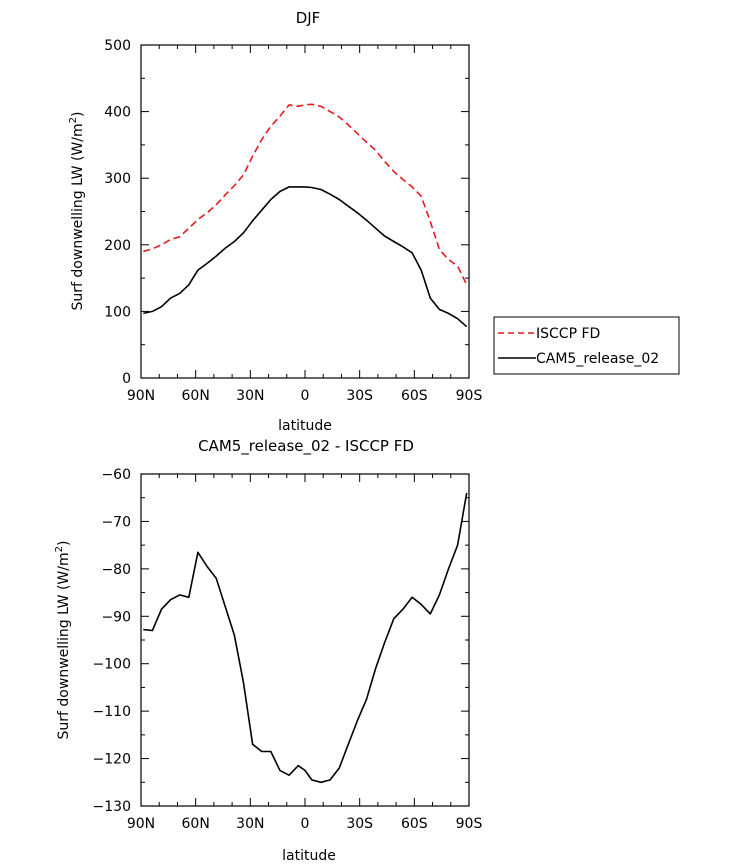 The width and height of the screenshot is (733, 866). I want to click on legend: ISCCP FD CAM5_release_02, so click(586, 345).